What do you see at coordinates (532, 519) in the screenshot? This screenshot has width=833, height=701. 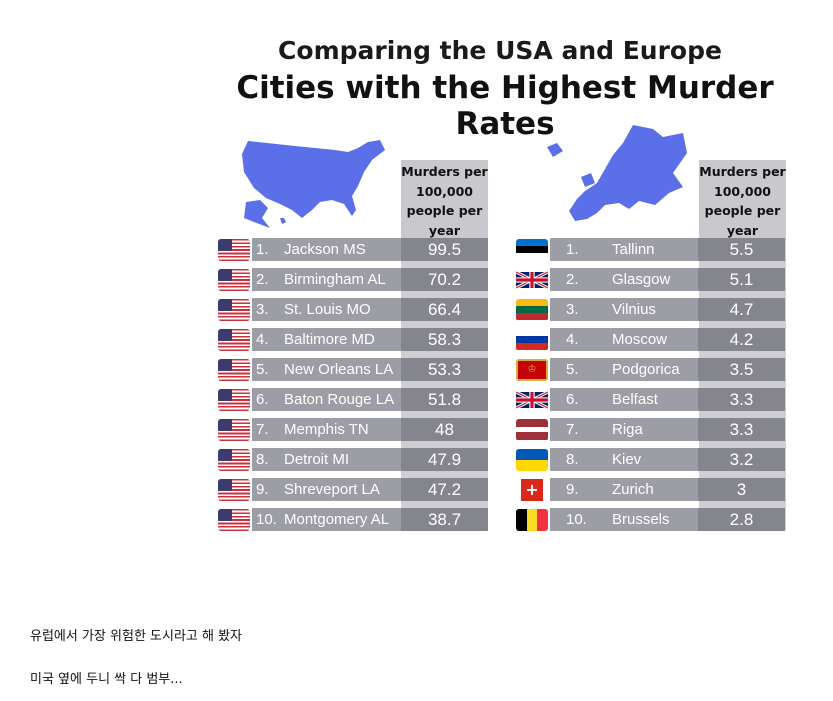 I see `be-flag-icon` at bounding box center [532, 519].